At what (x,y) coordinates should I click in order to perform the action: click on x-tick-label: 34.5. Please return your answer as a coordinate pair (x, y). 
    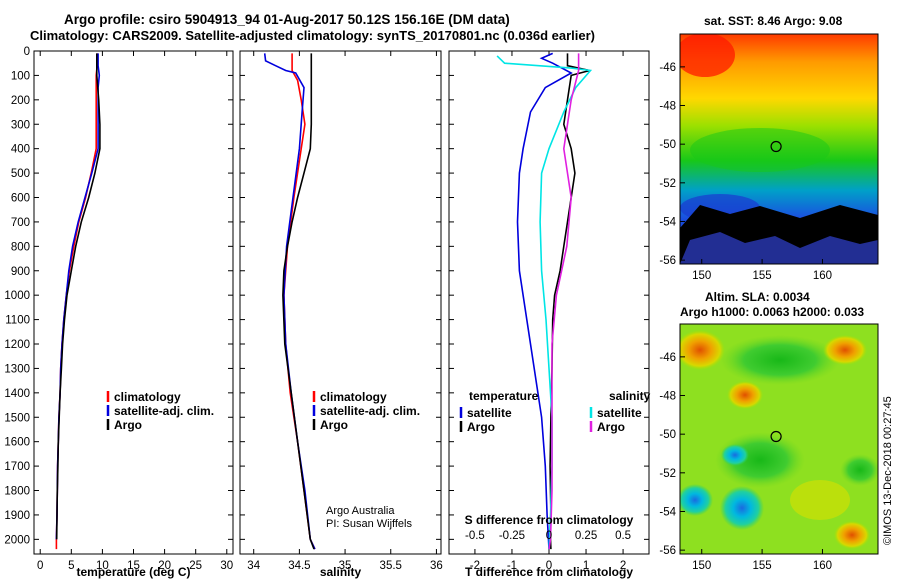
    Looking at the image, I should click on (299, 566).